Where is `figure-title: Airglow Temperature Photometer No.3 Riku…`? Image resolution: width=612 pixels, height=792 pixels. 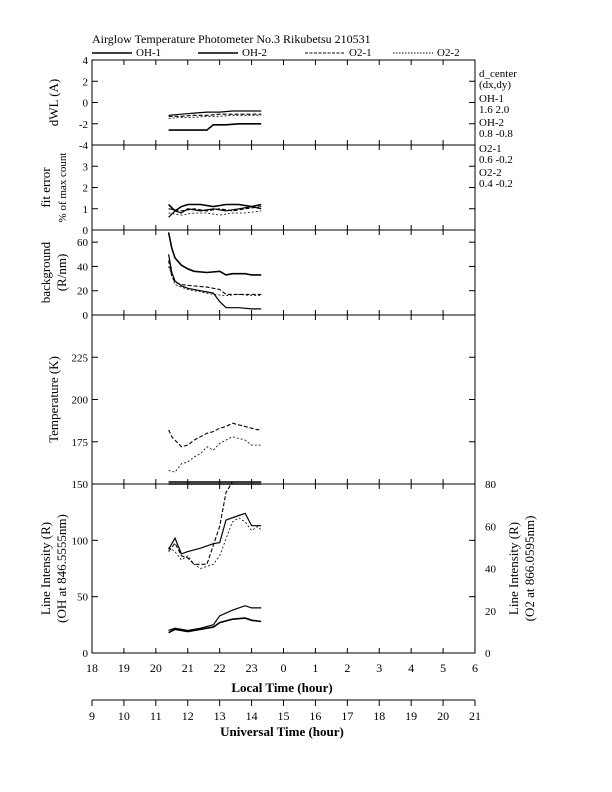 figure-title: Airglow Temperature Photometer No.3 Riku… is located at coordinates (231, 39).